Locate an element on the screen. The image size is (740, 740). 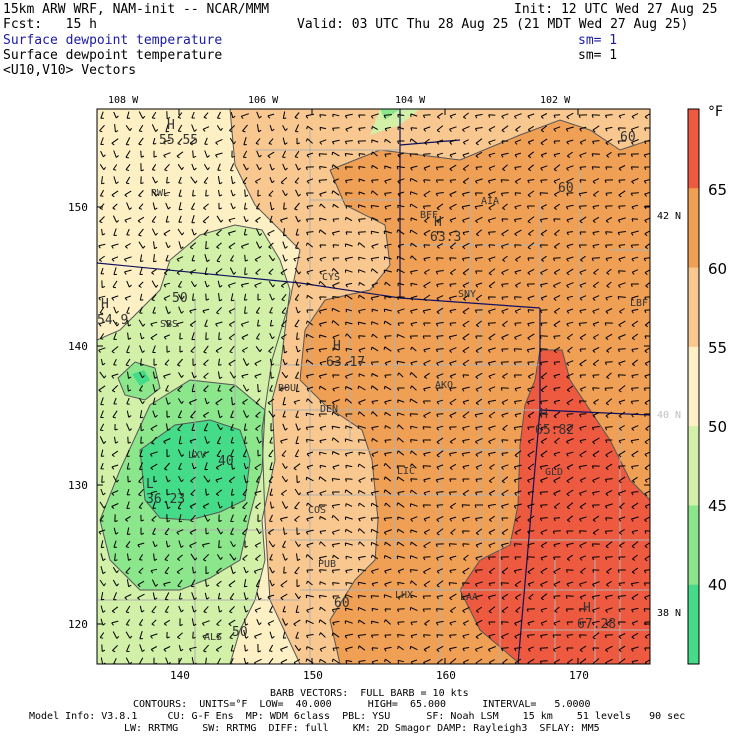
station-gld: GLD is located at coordinates (554, 472).